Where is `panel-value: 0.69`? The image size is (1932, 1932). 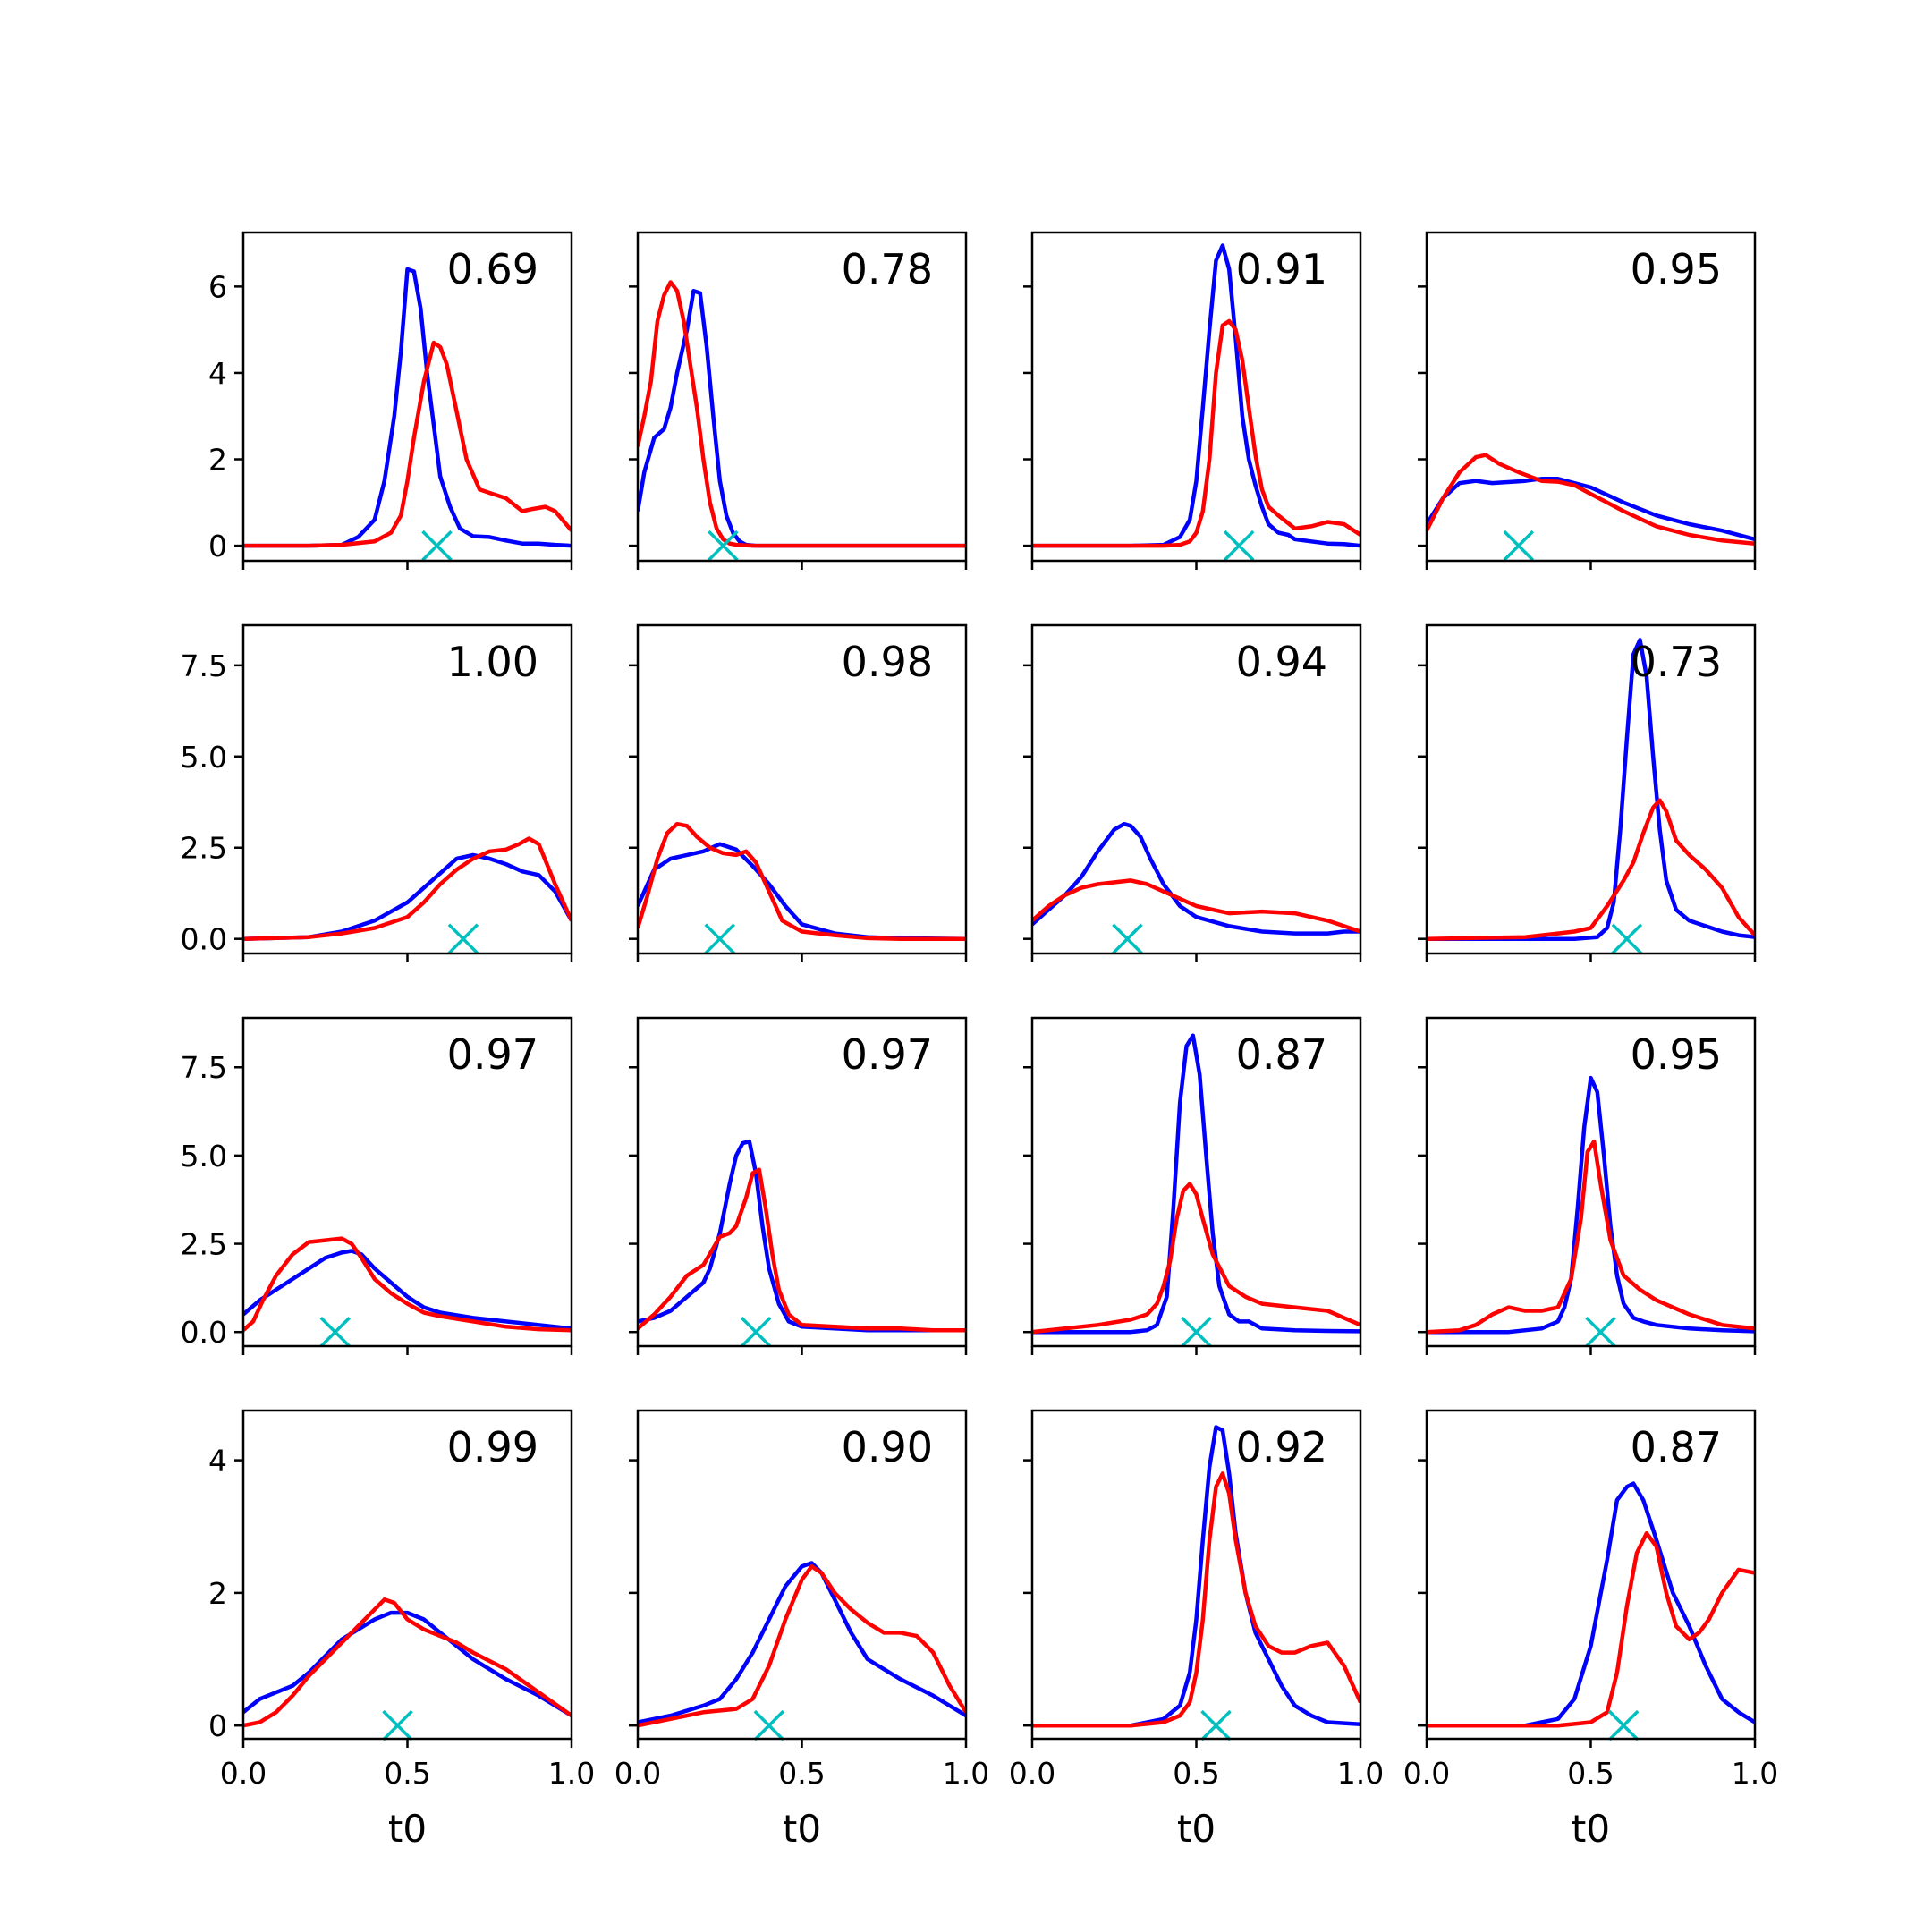 panel-value: 0.69 is located at coordinates (492, 269).